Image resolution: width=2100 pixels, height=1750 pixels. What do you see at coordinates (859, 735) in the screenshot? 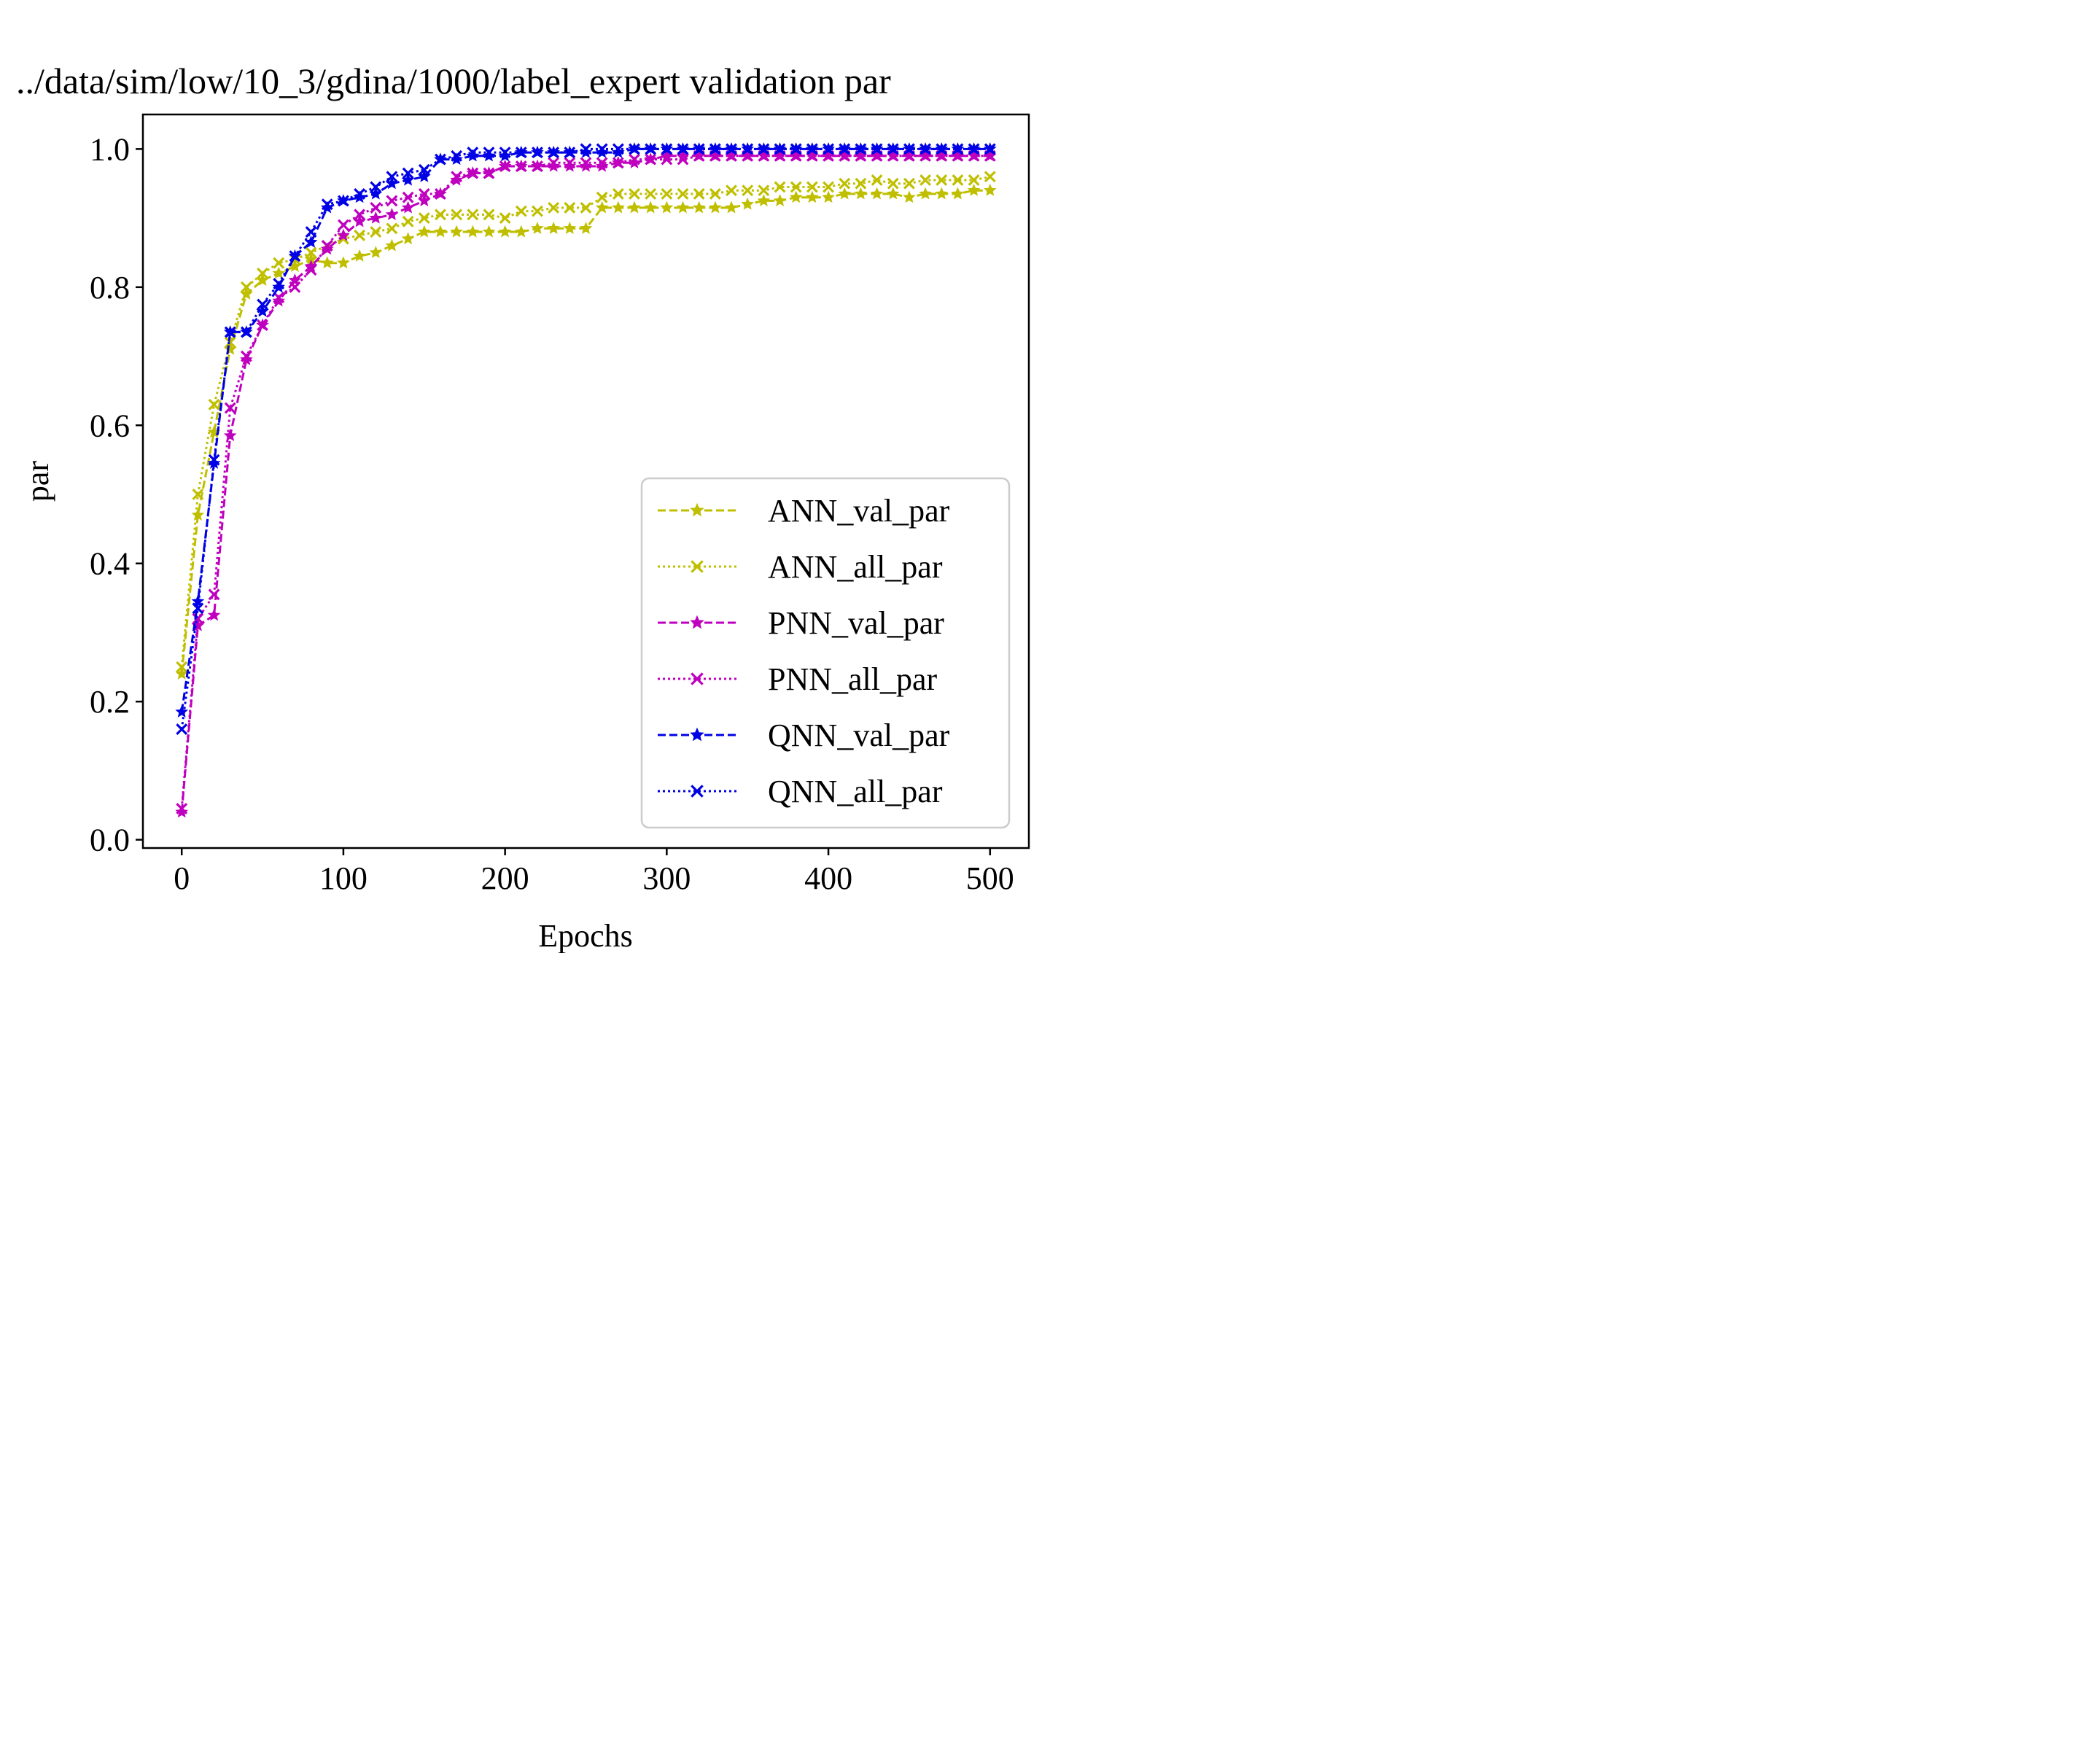
I see `legend-label: QNN_val_par` at bounding box center [859, 735].